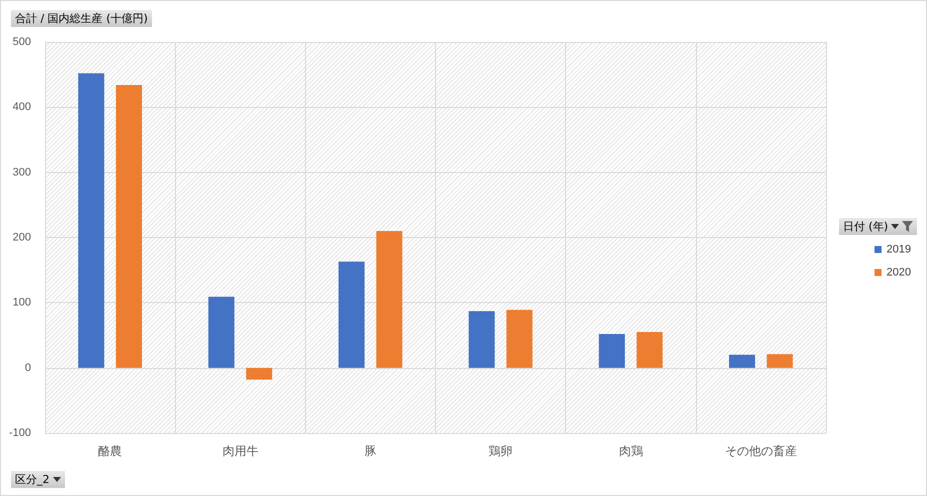 Image resolution: width=927 pixels, height=496 pixels. Describe the element at coordinates (21, 42) in the screenshot. I see `y-tick-label: 500` at that location.